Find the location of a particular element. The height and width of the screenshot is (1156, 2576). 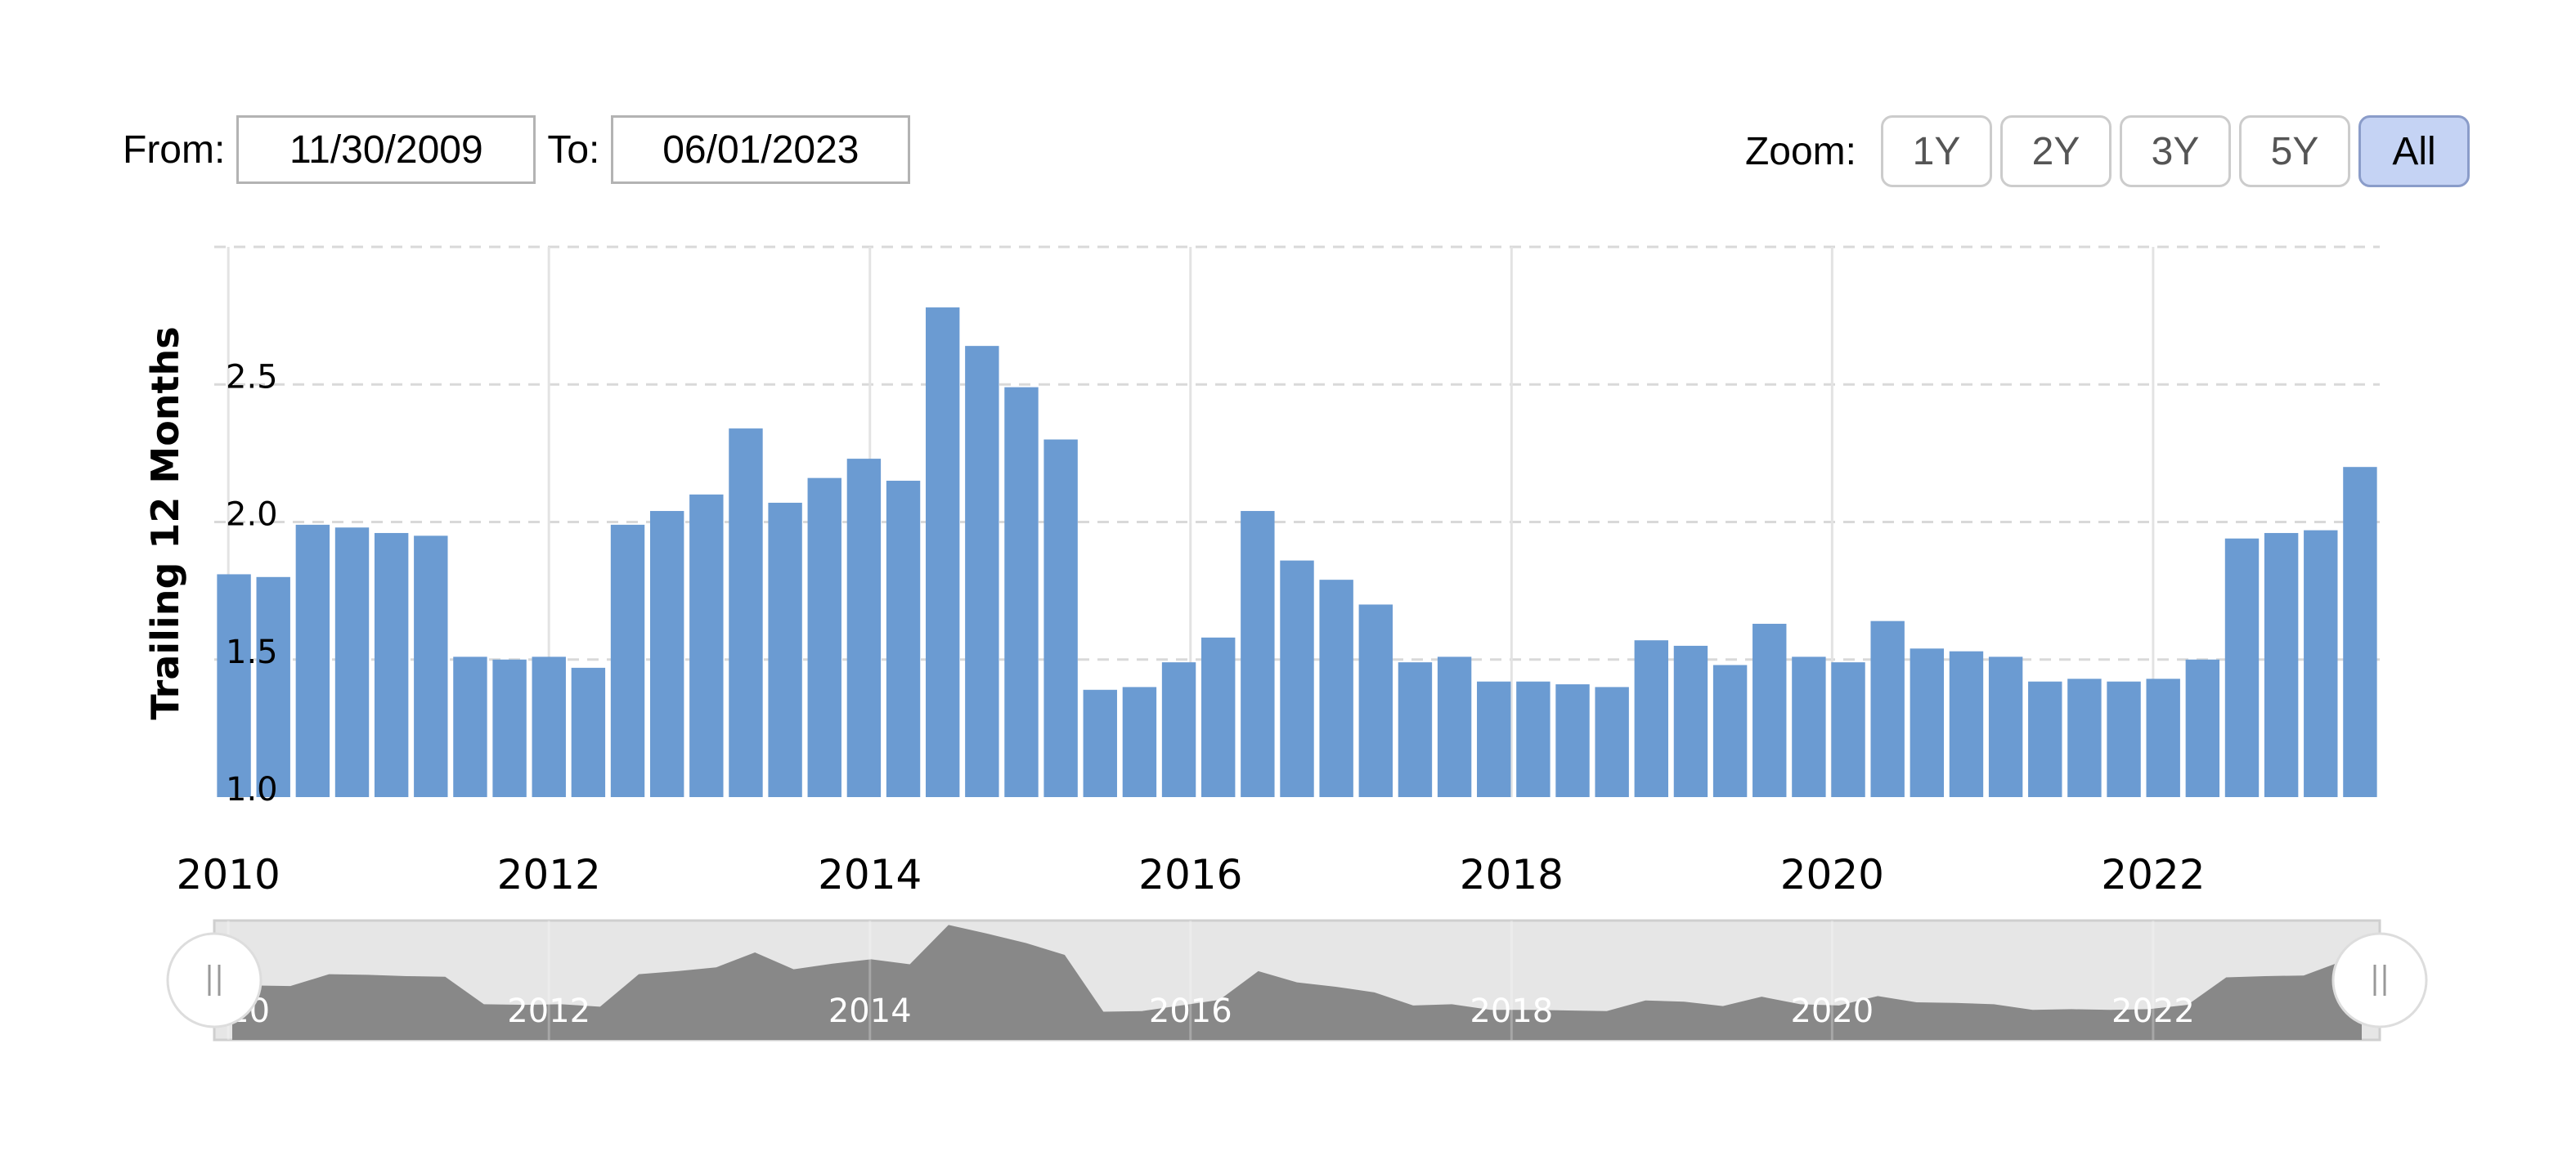

x-tick-label: 2010 is located at coordinates (228, 874).